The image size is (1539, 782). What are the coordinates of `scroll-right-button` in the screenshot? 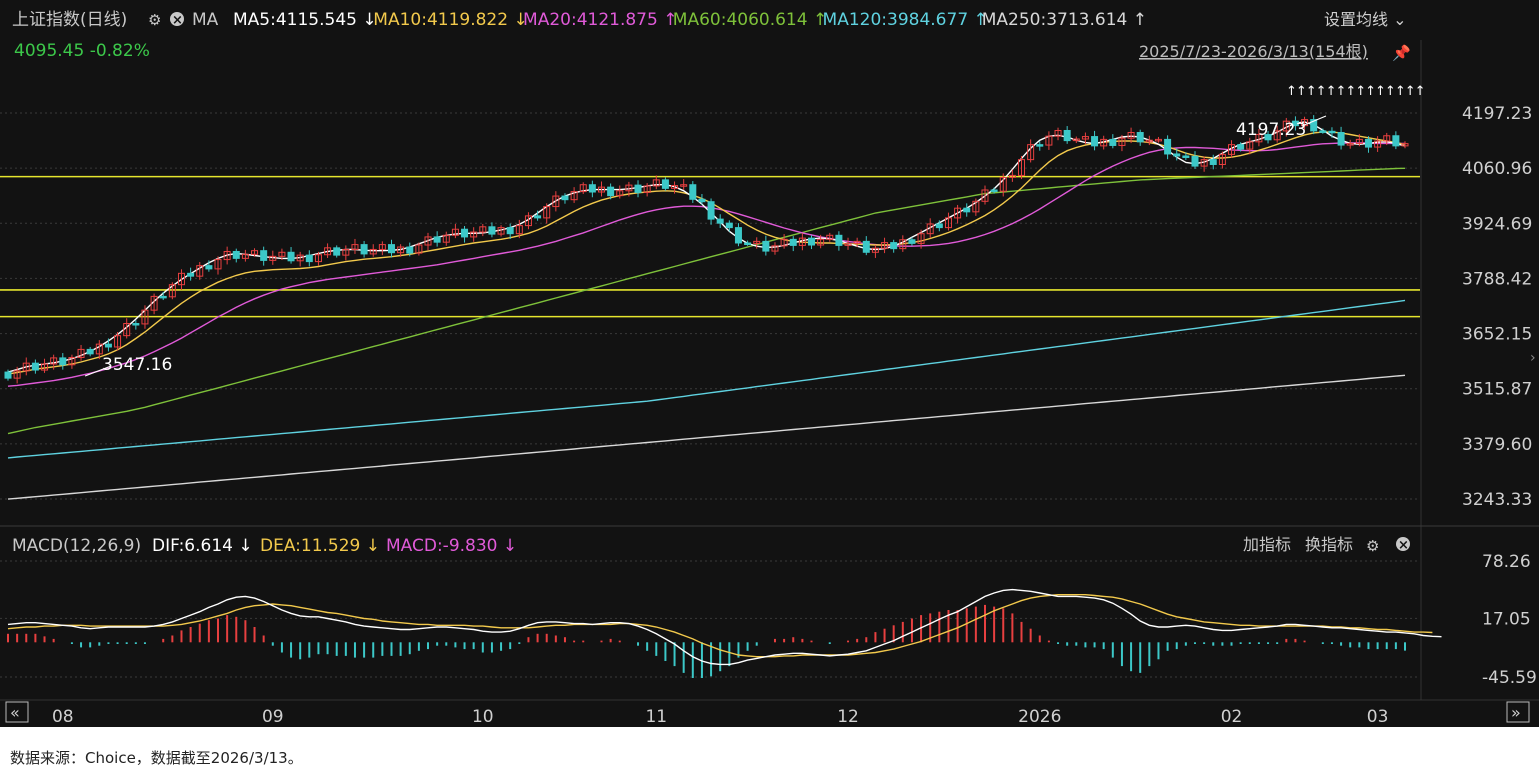 It's located at (1518, 712).